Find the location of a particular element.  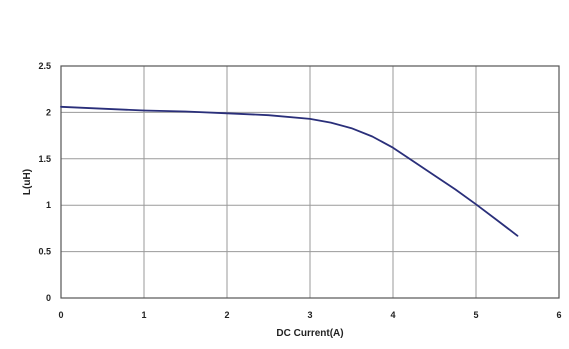

x-axis-title: DC Current(A) is located at coordinates (309, 333).